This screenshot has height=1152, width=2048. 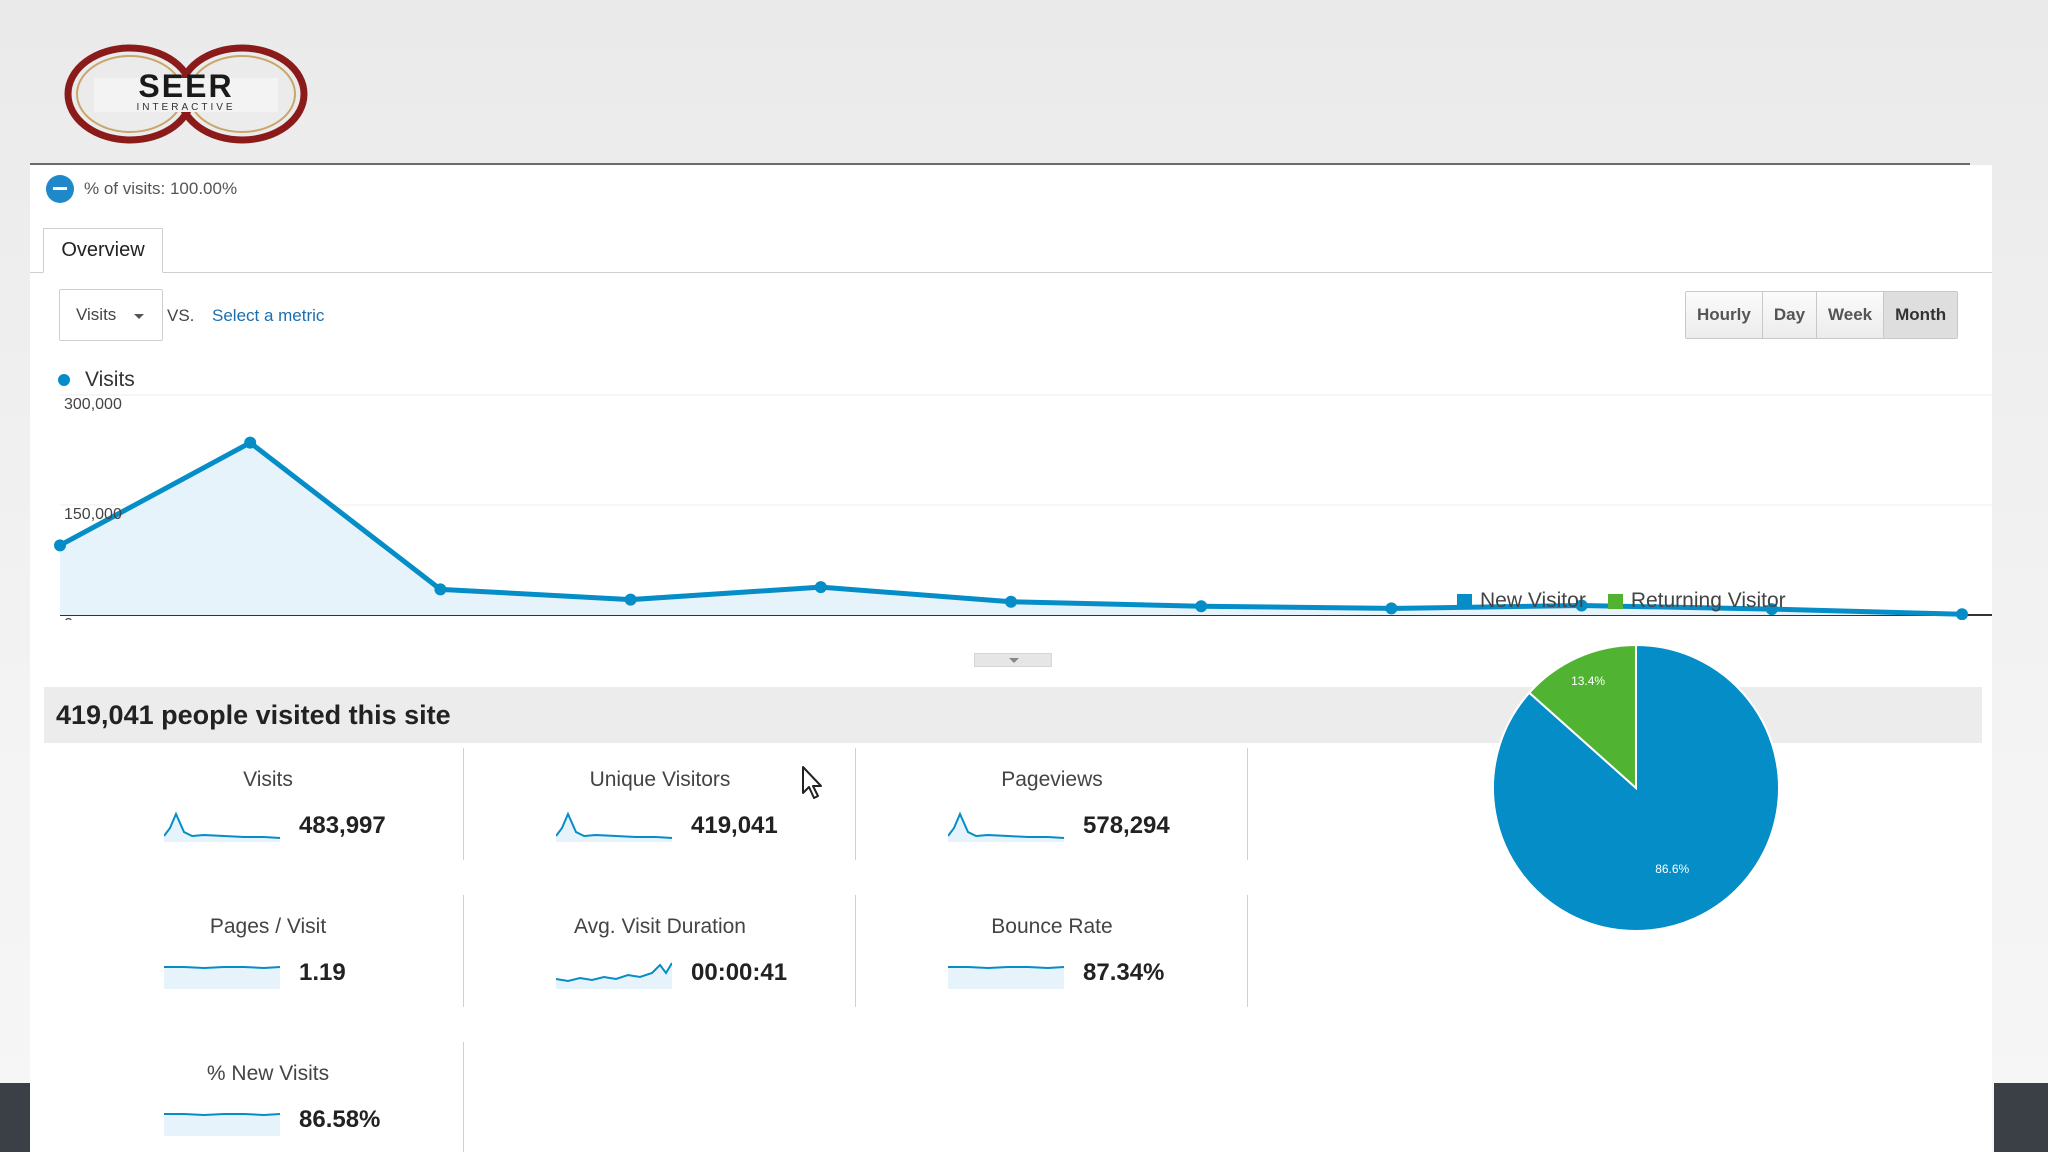 What do you see at coordinates (812, 782) in the screenshot?
I see `mouse-cursor-icon` at bounding box center [812, 782].